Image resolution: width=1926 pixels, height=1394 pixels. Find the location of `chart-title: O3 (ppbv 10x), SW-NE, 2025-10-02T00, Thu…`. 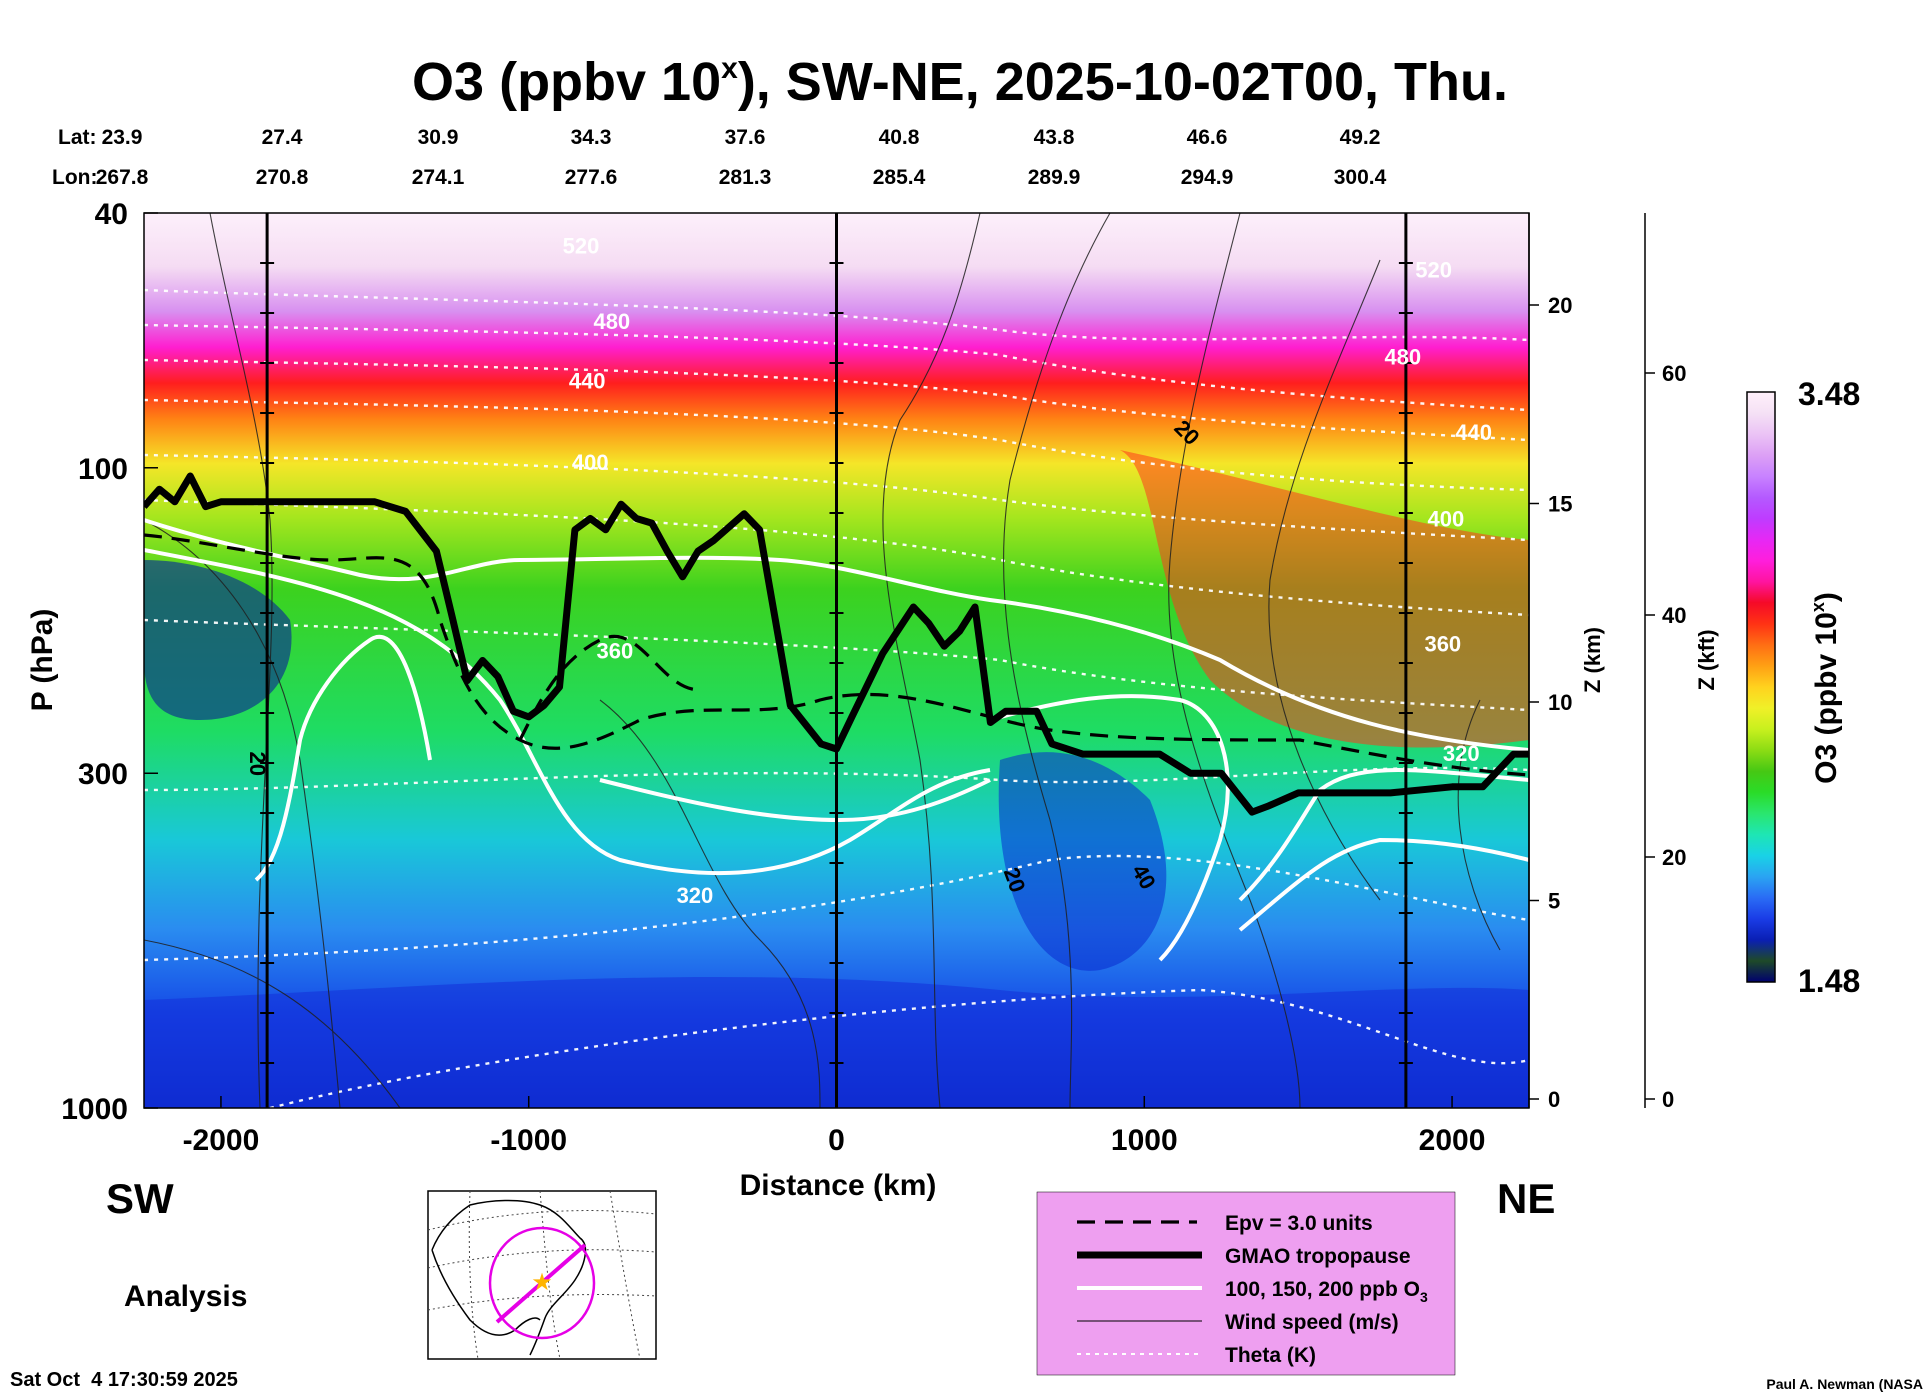

chart-title: O3 (ppbv 10x), SW-NE, 2025-10-02T00, Thu… is located at coordinates (960, 82).